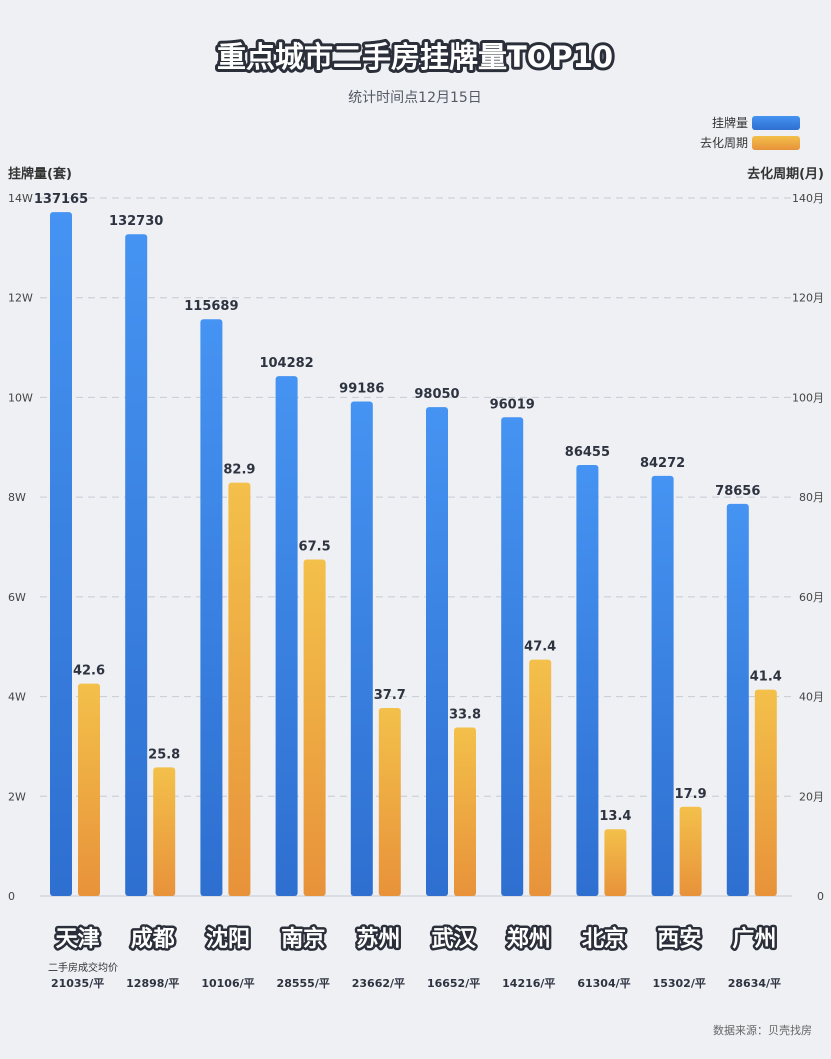  I want to click on city-label-9: 广州, so click(754, 939).